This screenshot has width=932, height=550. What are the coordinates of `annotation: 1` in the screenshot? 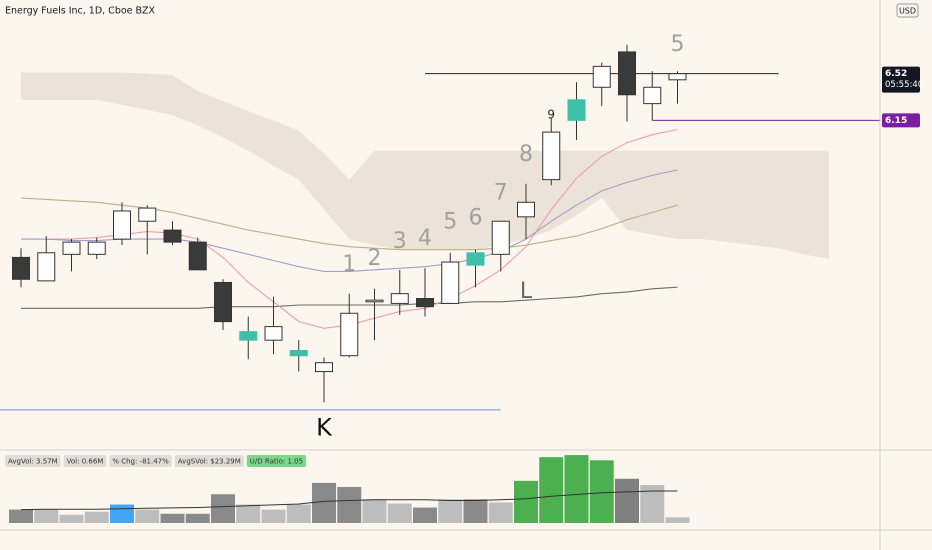 It's located at (349, 264).